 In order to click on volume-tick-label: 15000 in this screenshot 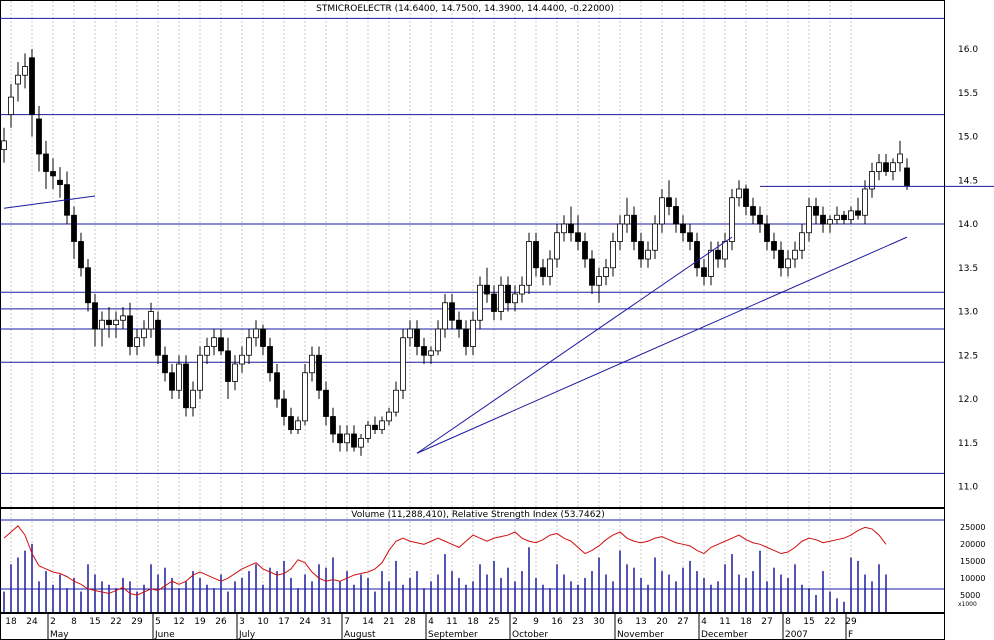, I will do `click(972, 561)`.